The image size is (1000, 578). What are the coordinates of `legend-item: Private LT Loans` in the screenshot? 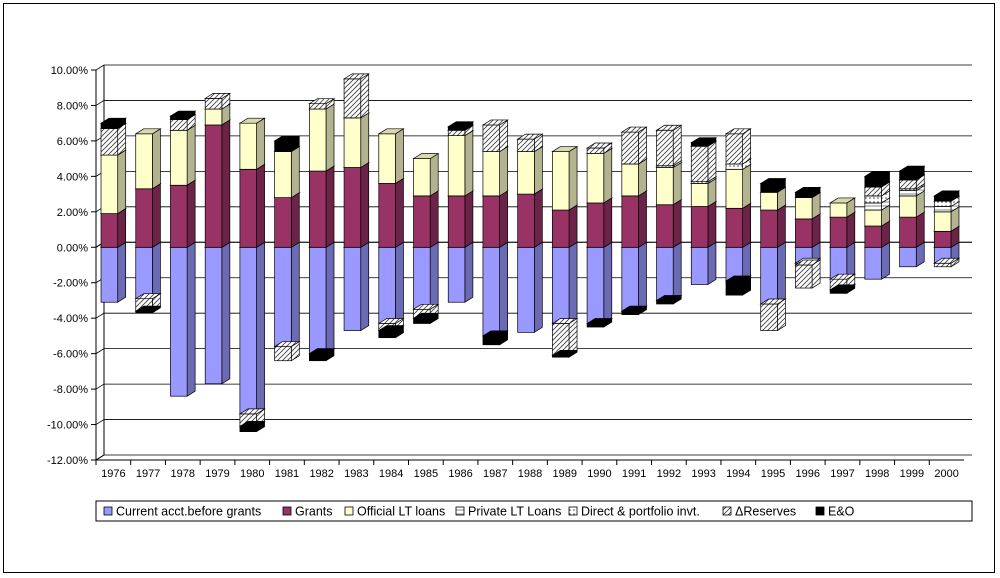 It's located at (508, 512).